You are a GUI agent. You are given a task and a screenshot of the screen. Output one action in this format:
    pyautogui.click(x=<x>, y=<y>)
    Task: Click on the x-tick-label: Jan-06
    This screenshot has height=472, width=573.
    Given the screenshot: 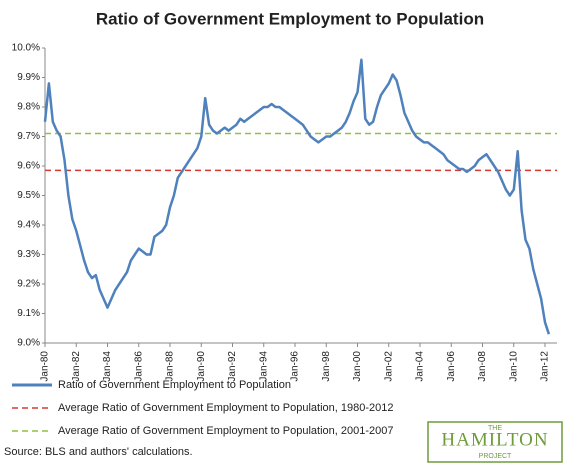 What is the action you would take?
    pyautogui.click(x=451, y=366)
    